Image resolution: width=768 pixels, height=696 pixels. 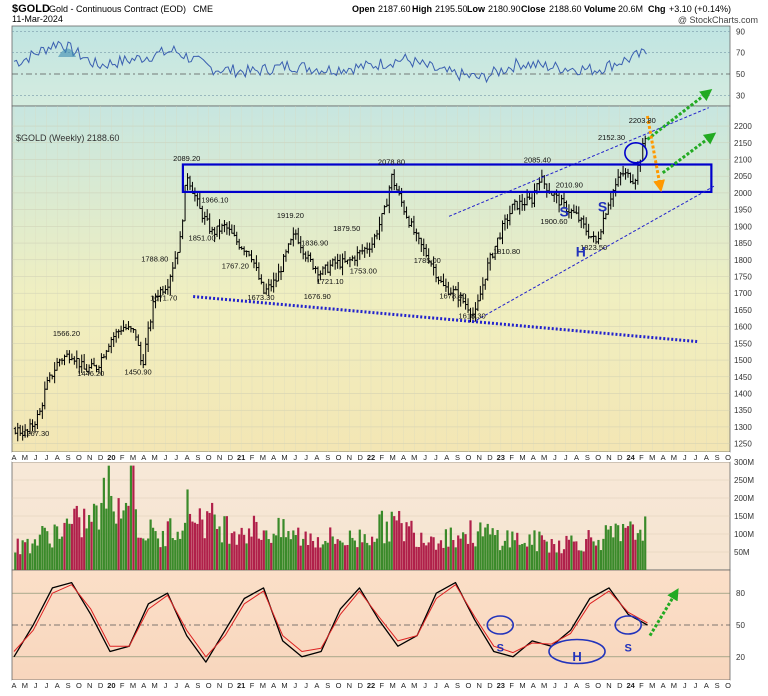 I want to click on svg-text: Volume, so click(x=600, y=9).